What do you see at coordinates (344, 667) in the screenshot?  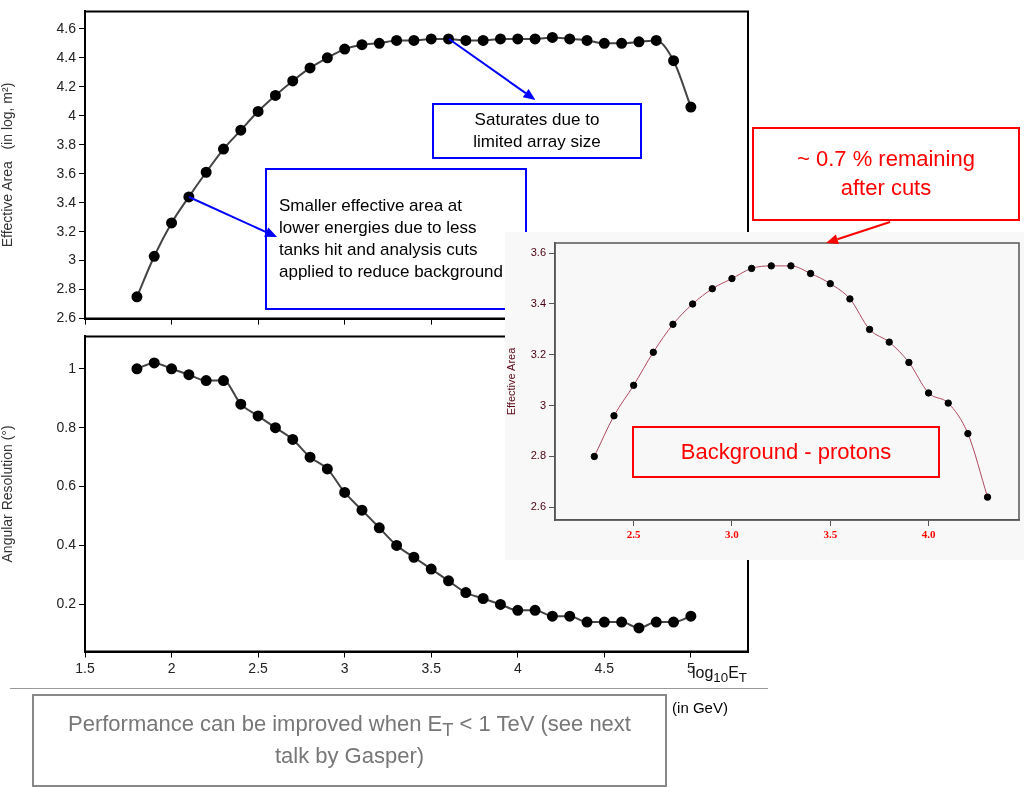 I see `x-tick-label: 3` at bounding box center [344, 667].